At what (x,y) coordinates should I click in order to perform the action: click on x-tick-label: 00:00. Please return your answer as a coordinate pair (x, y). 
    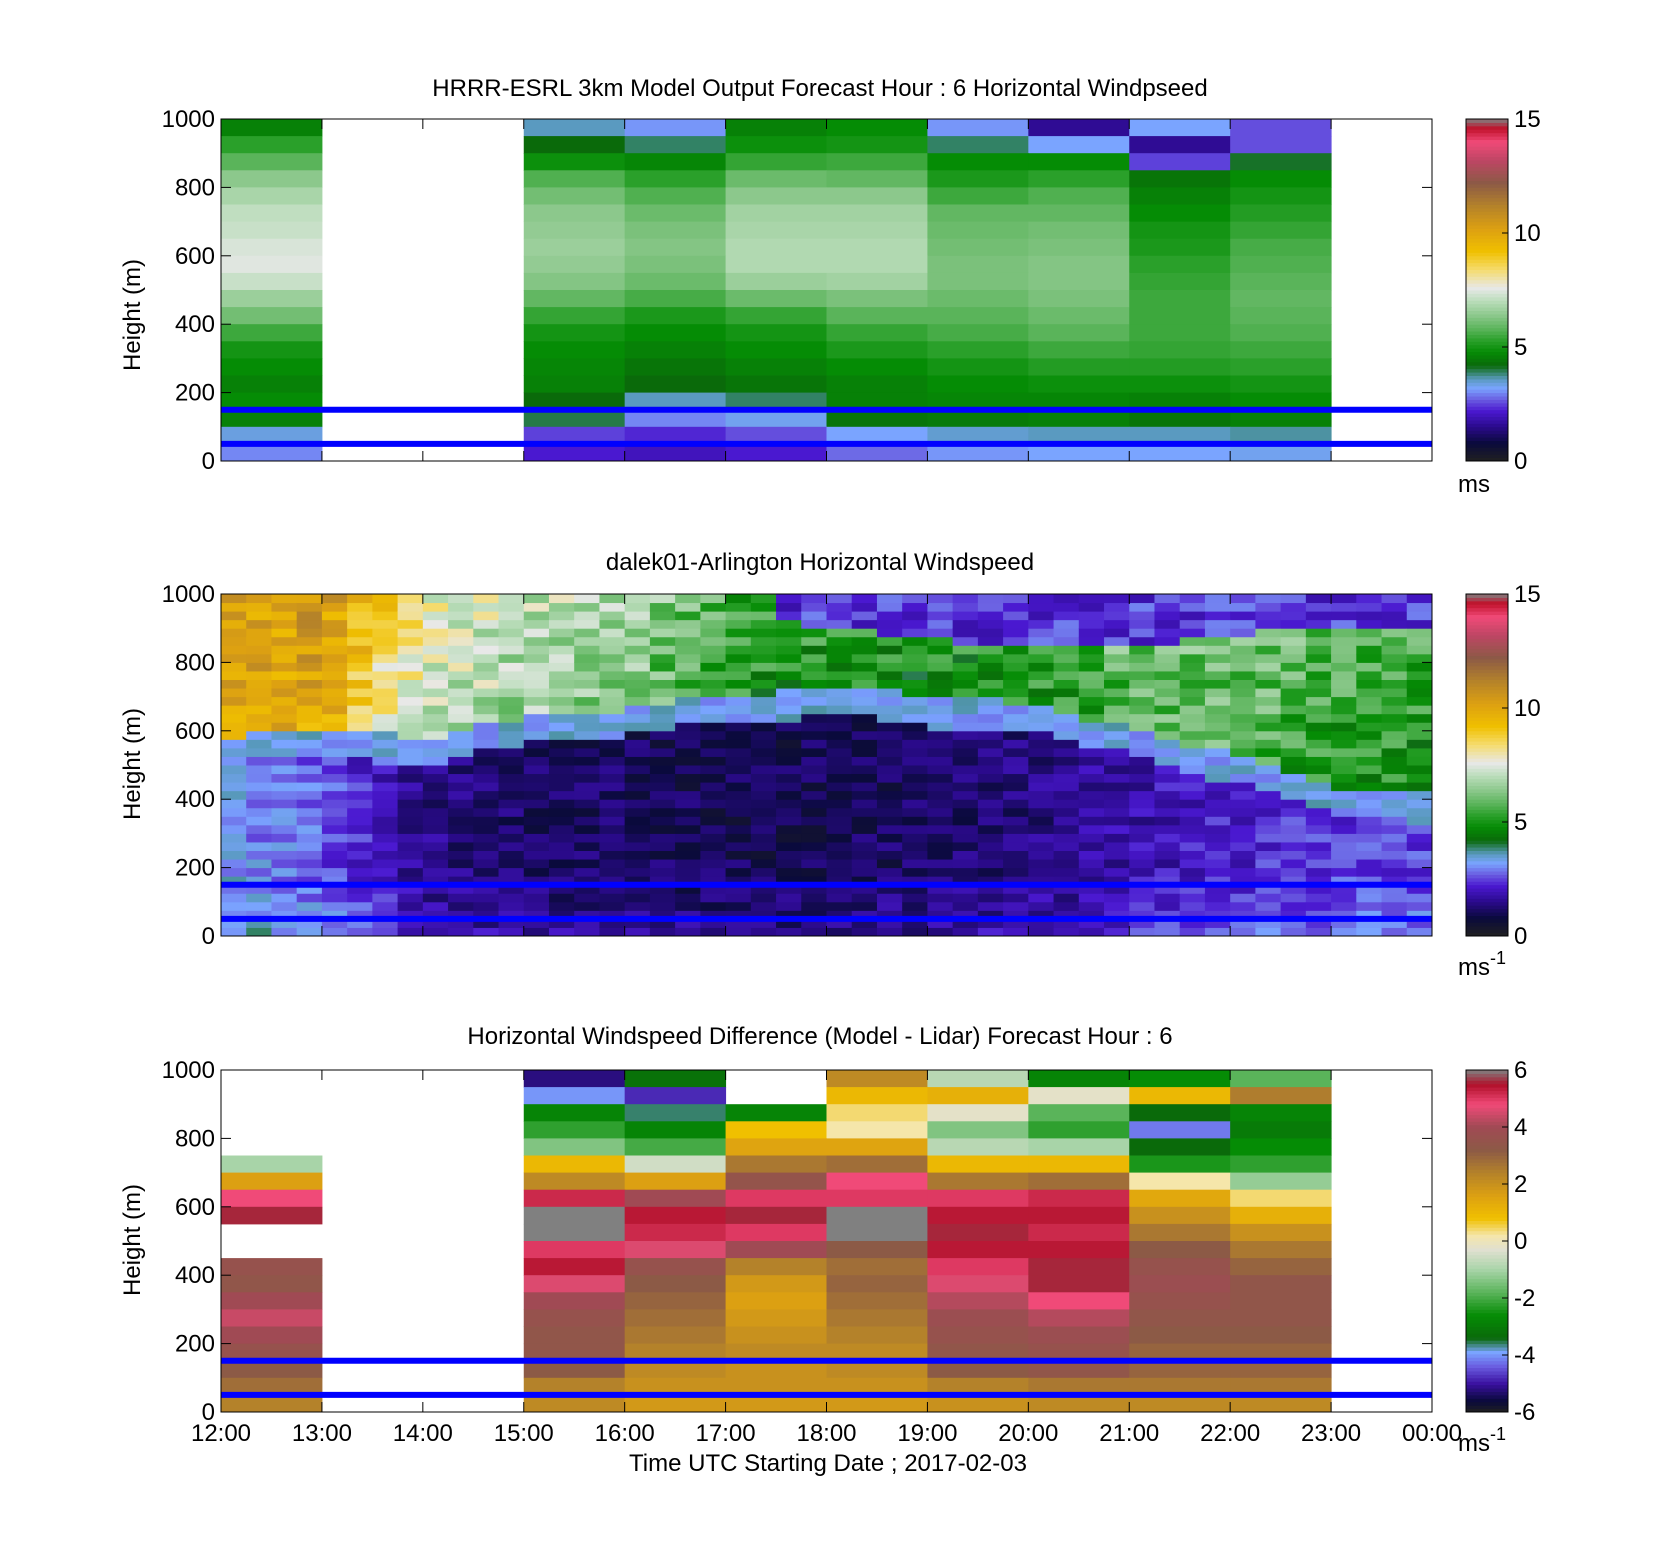
    Looking at the image, I should click on (1432, 1433).